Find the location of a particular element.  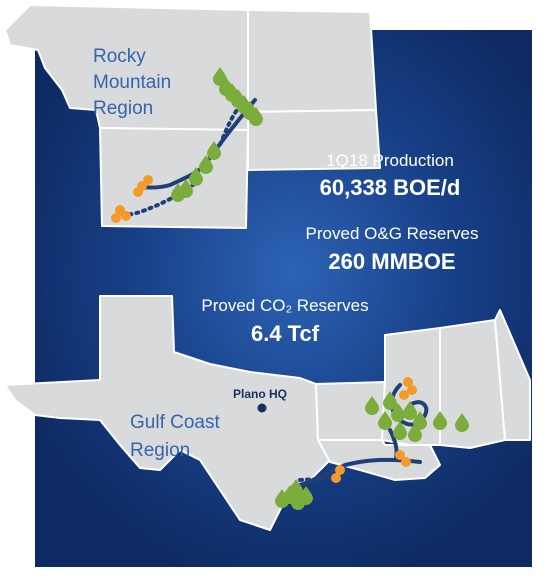

region-label: Gulf Coast Region is located at coordinates (177, 436).